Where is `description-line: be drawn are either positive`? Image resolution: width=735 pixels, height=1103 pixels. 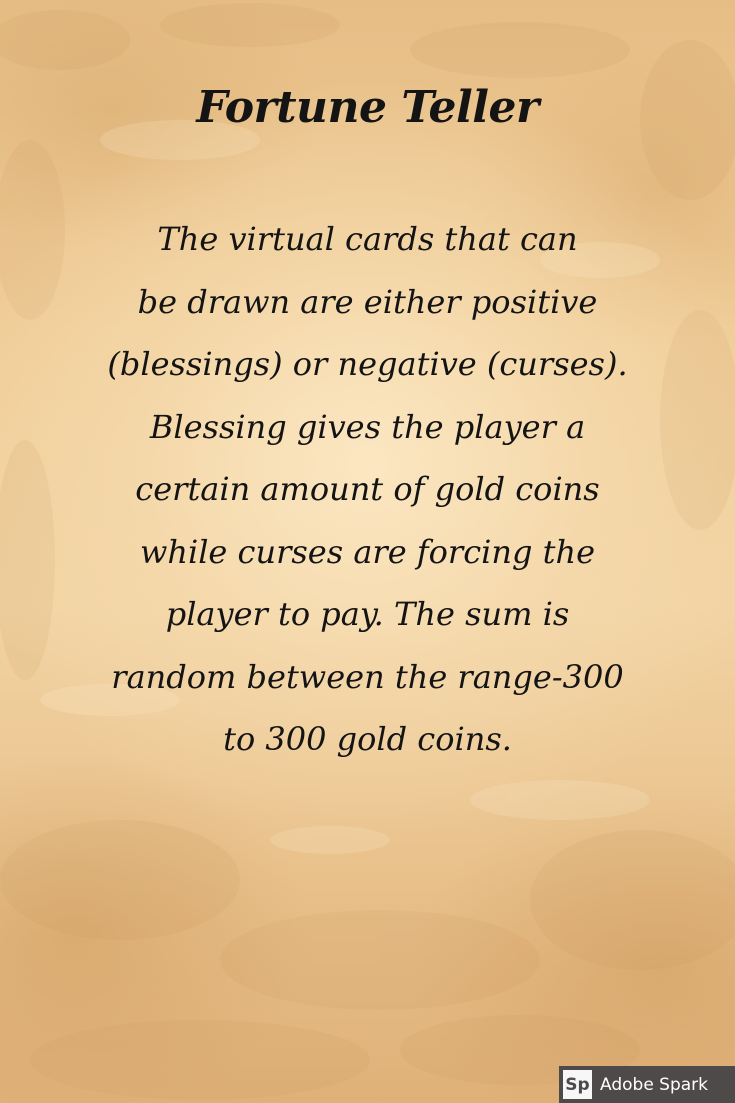
description-line: be drawn are either positive is located at coordinates (367, 301).